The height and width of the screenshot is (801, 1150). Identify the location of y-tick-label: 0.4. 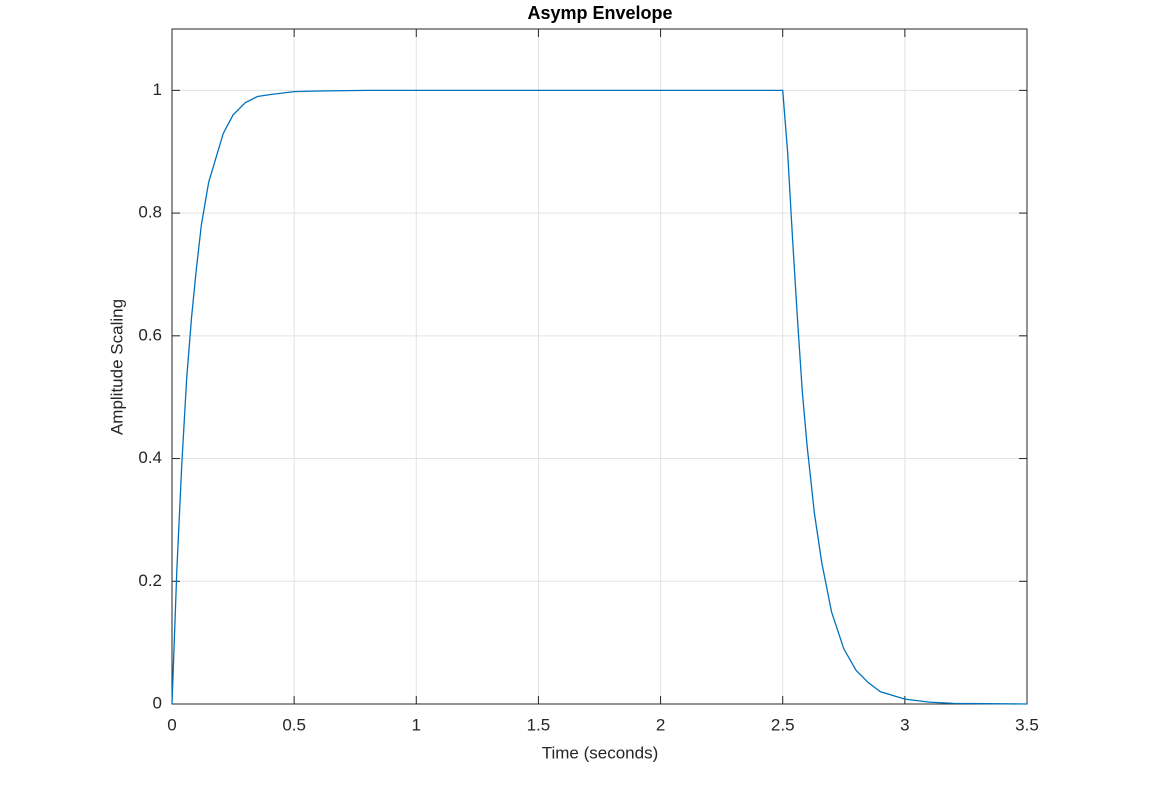
(150, 457).